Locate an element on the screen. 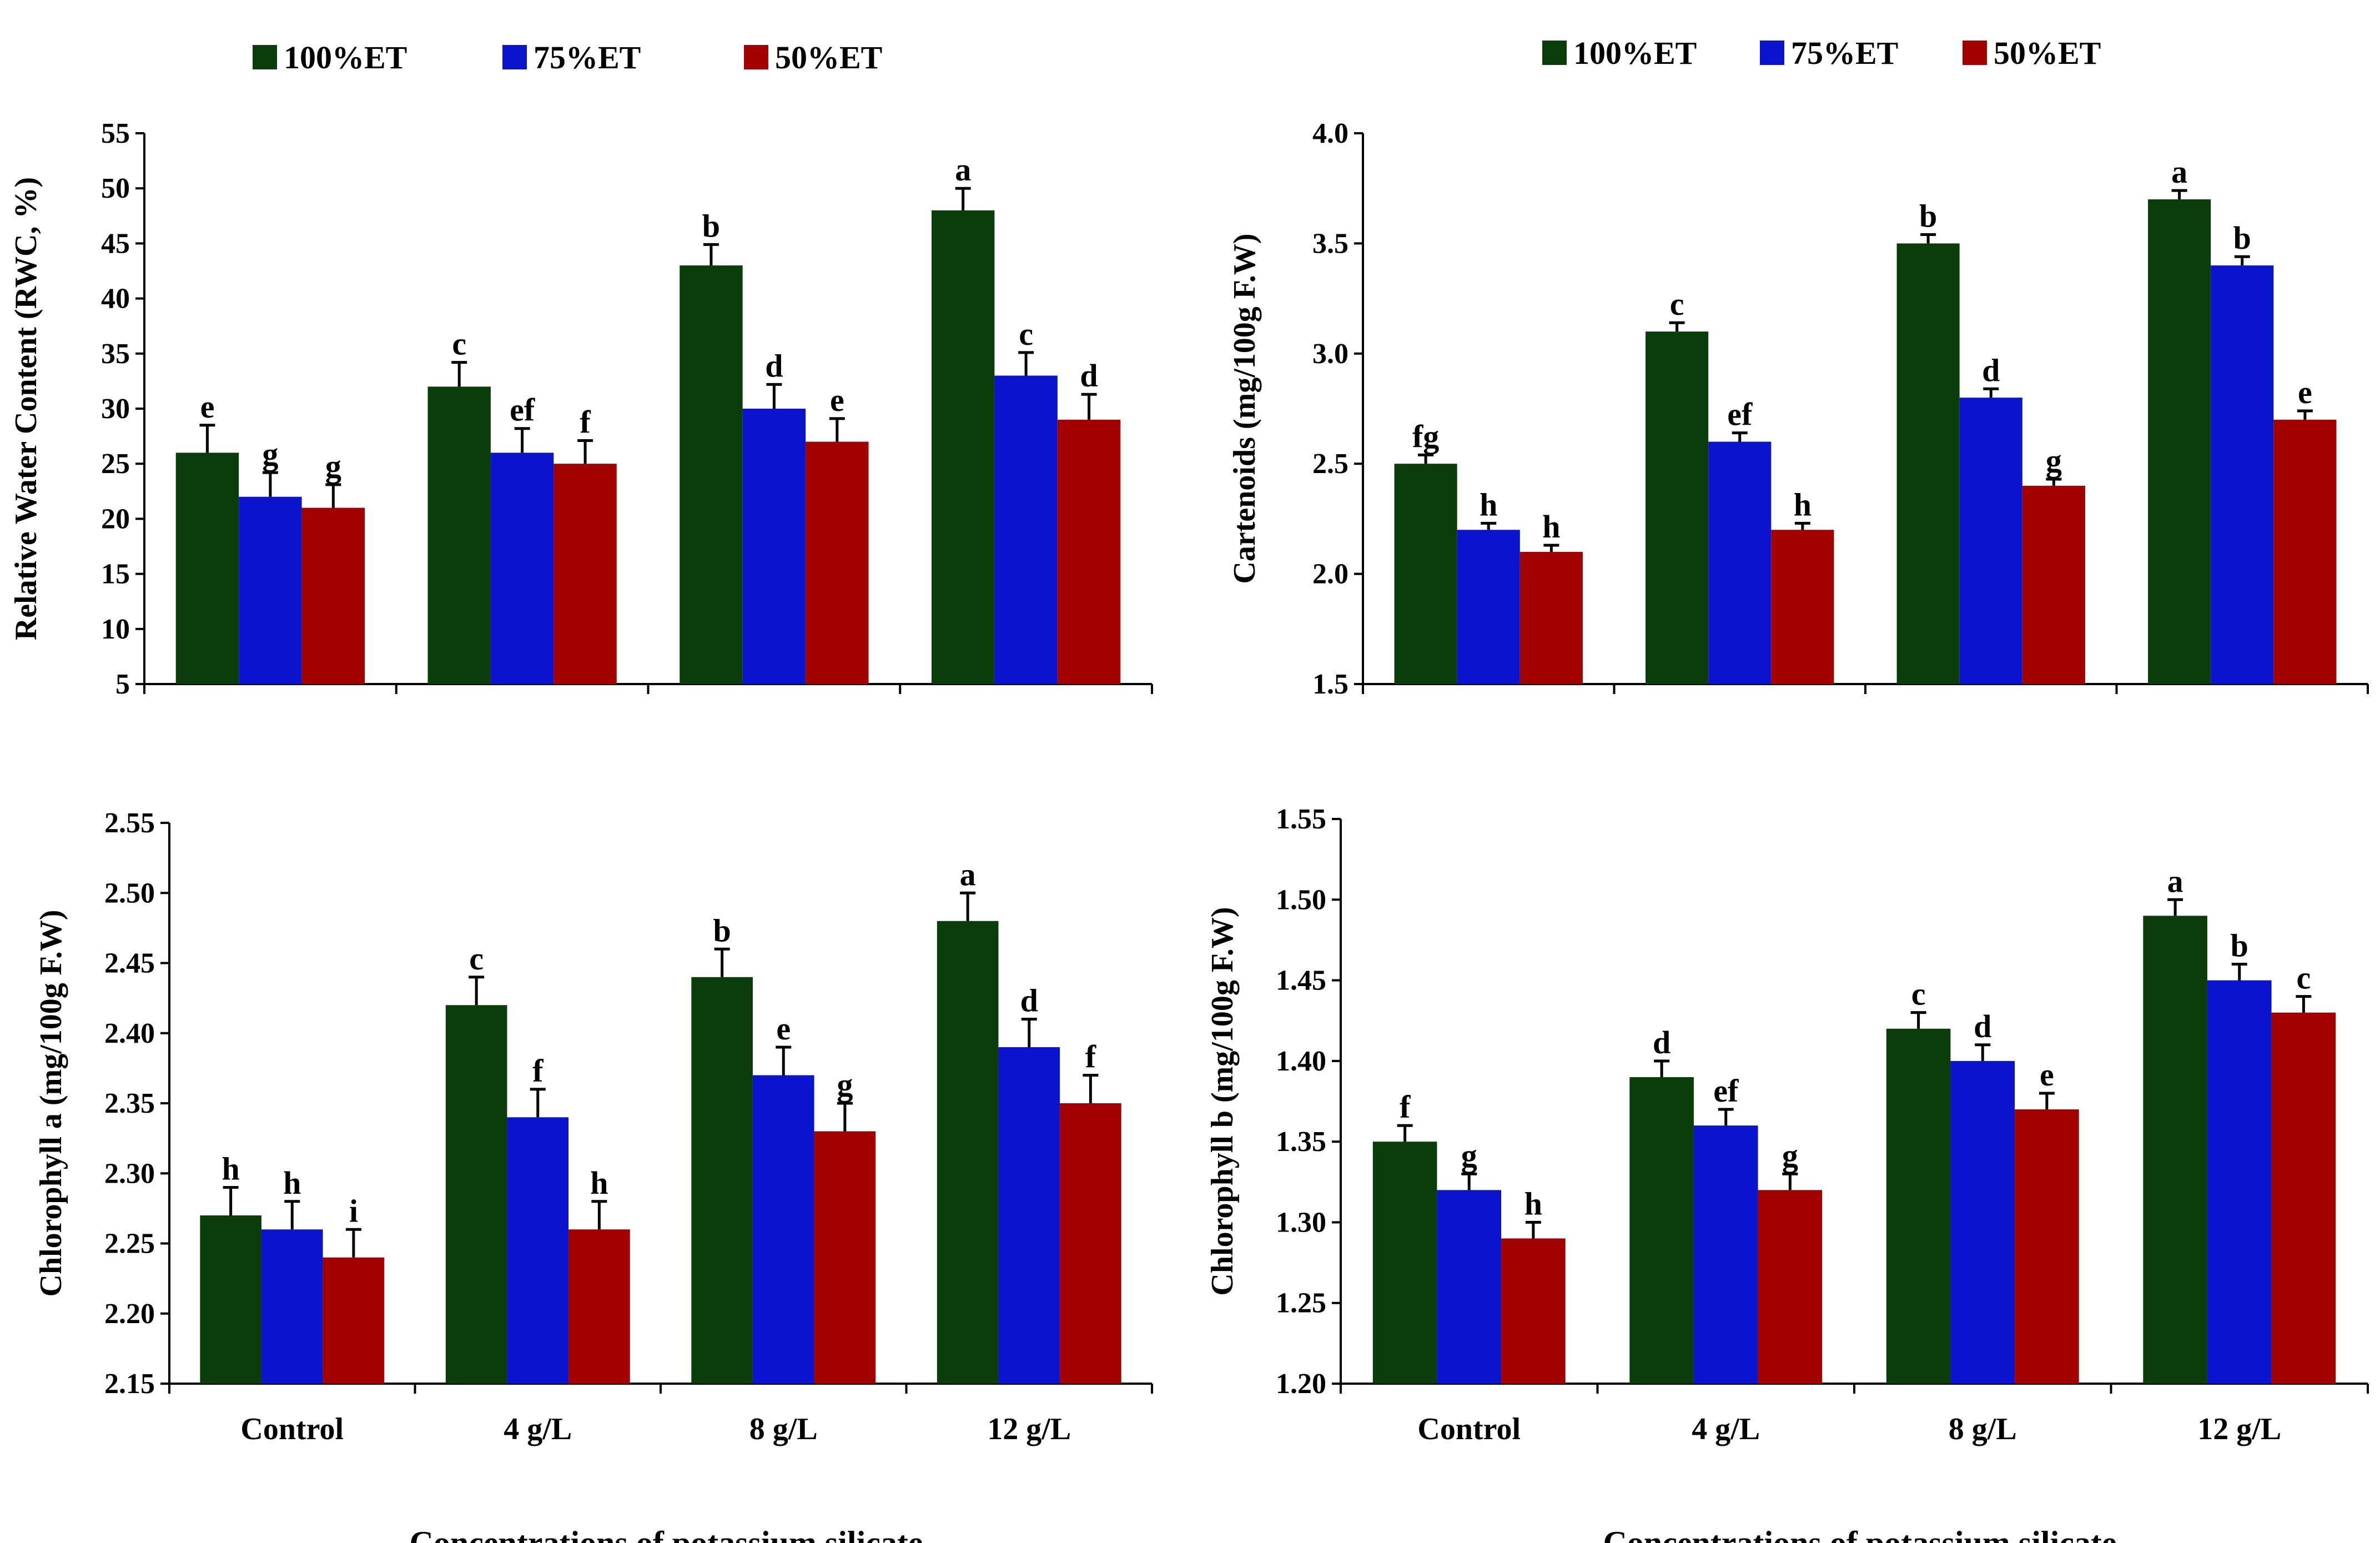  y-tick-label: 15 is located at coordinates (115, 574).